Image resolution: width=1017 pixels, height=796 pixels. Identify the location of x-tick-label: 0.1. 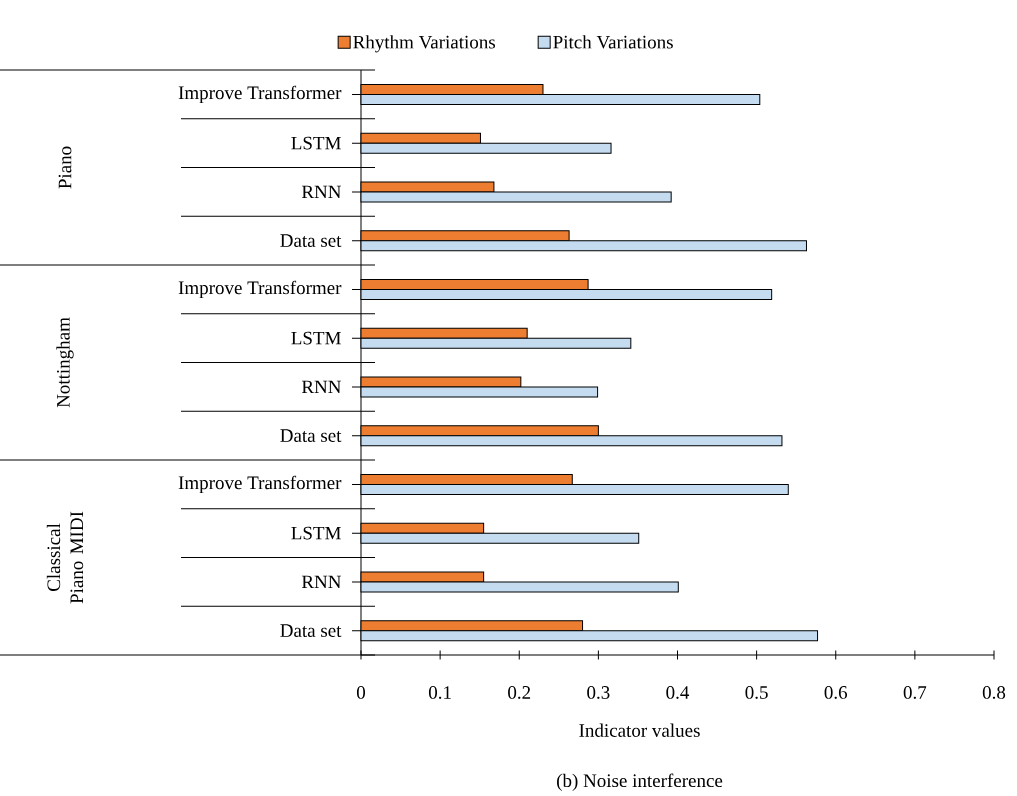
(439, 692).